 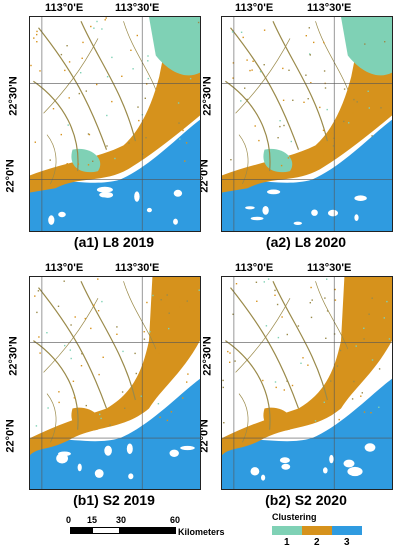 I want to click on legend-label-3: 3, so click(x=347, y=542).